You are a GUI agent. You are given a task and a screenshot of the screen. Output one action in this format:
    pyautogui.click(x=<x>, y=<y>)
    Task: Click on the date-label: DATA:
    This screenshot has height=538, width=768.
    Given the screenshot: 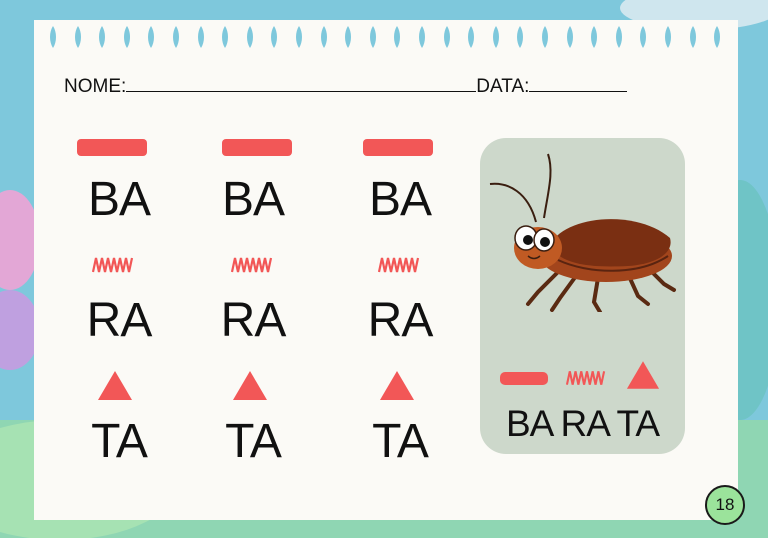 What is the action you would take?
    pyautogui.click(x=503, y=86)
    